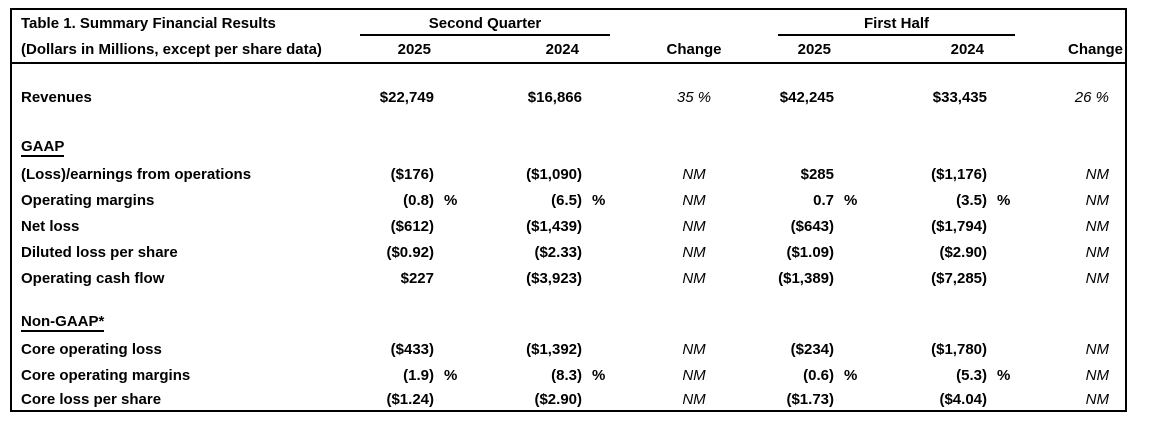 The width and height of the screenshot is (1150, 427). What do you see at coordinates (810, 399) in the screenshot?
I see `cell-fh-2025: ($1.73)` at bounding box center [810, 399].